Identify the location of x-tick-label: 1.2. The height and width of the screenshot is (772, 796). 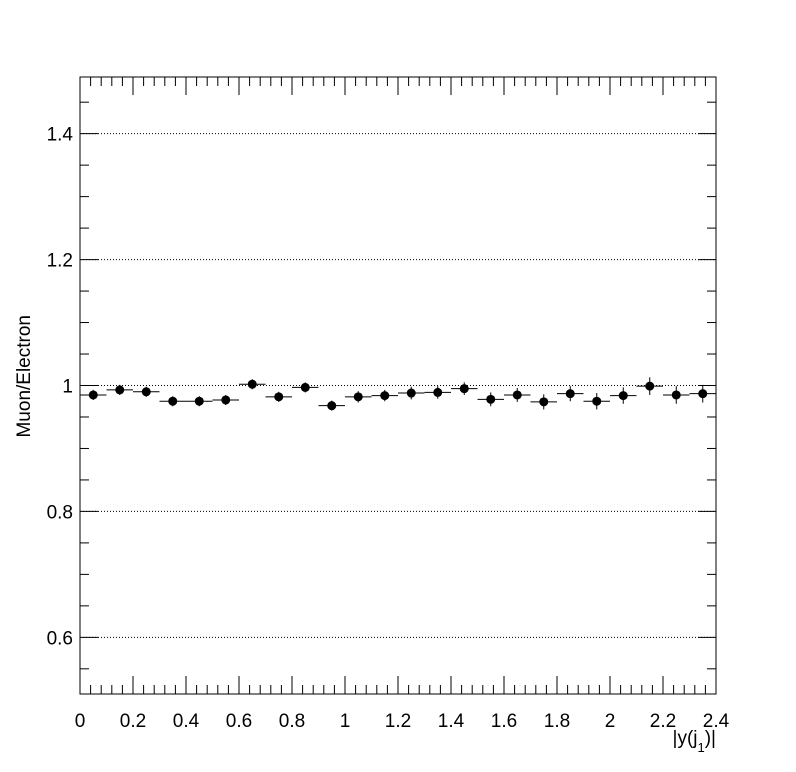
(398, 721).